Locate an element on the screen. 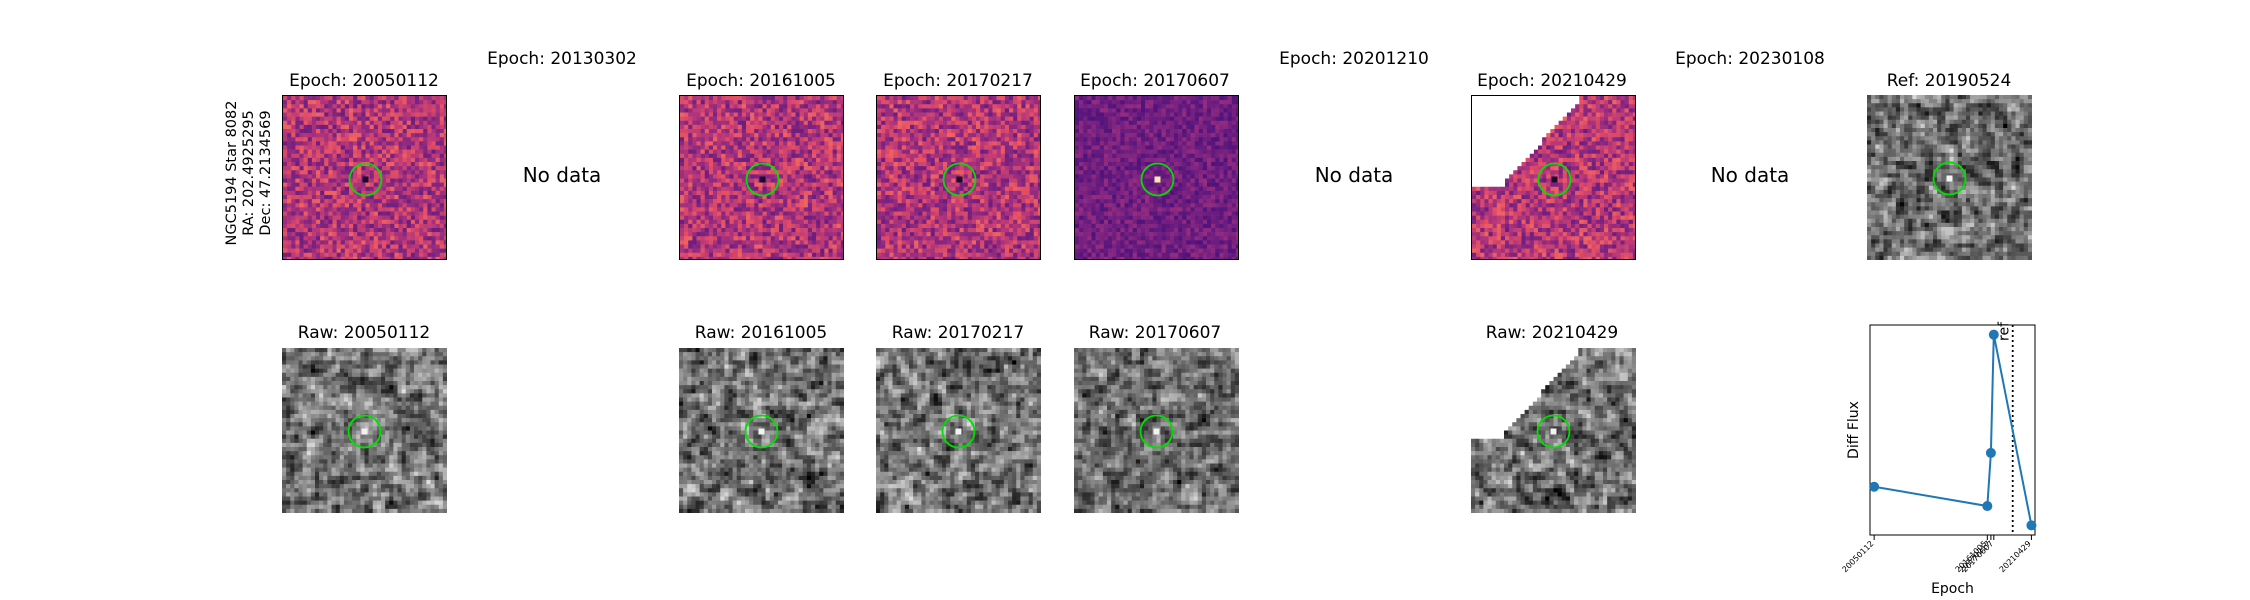 Image resolution: width=2250 pixels, height=600 pixels. panel-title: Epoch: 20170607 is located at coordinates (1155, 81).